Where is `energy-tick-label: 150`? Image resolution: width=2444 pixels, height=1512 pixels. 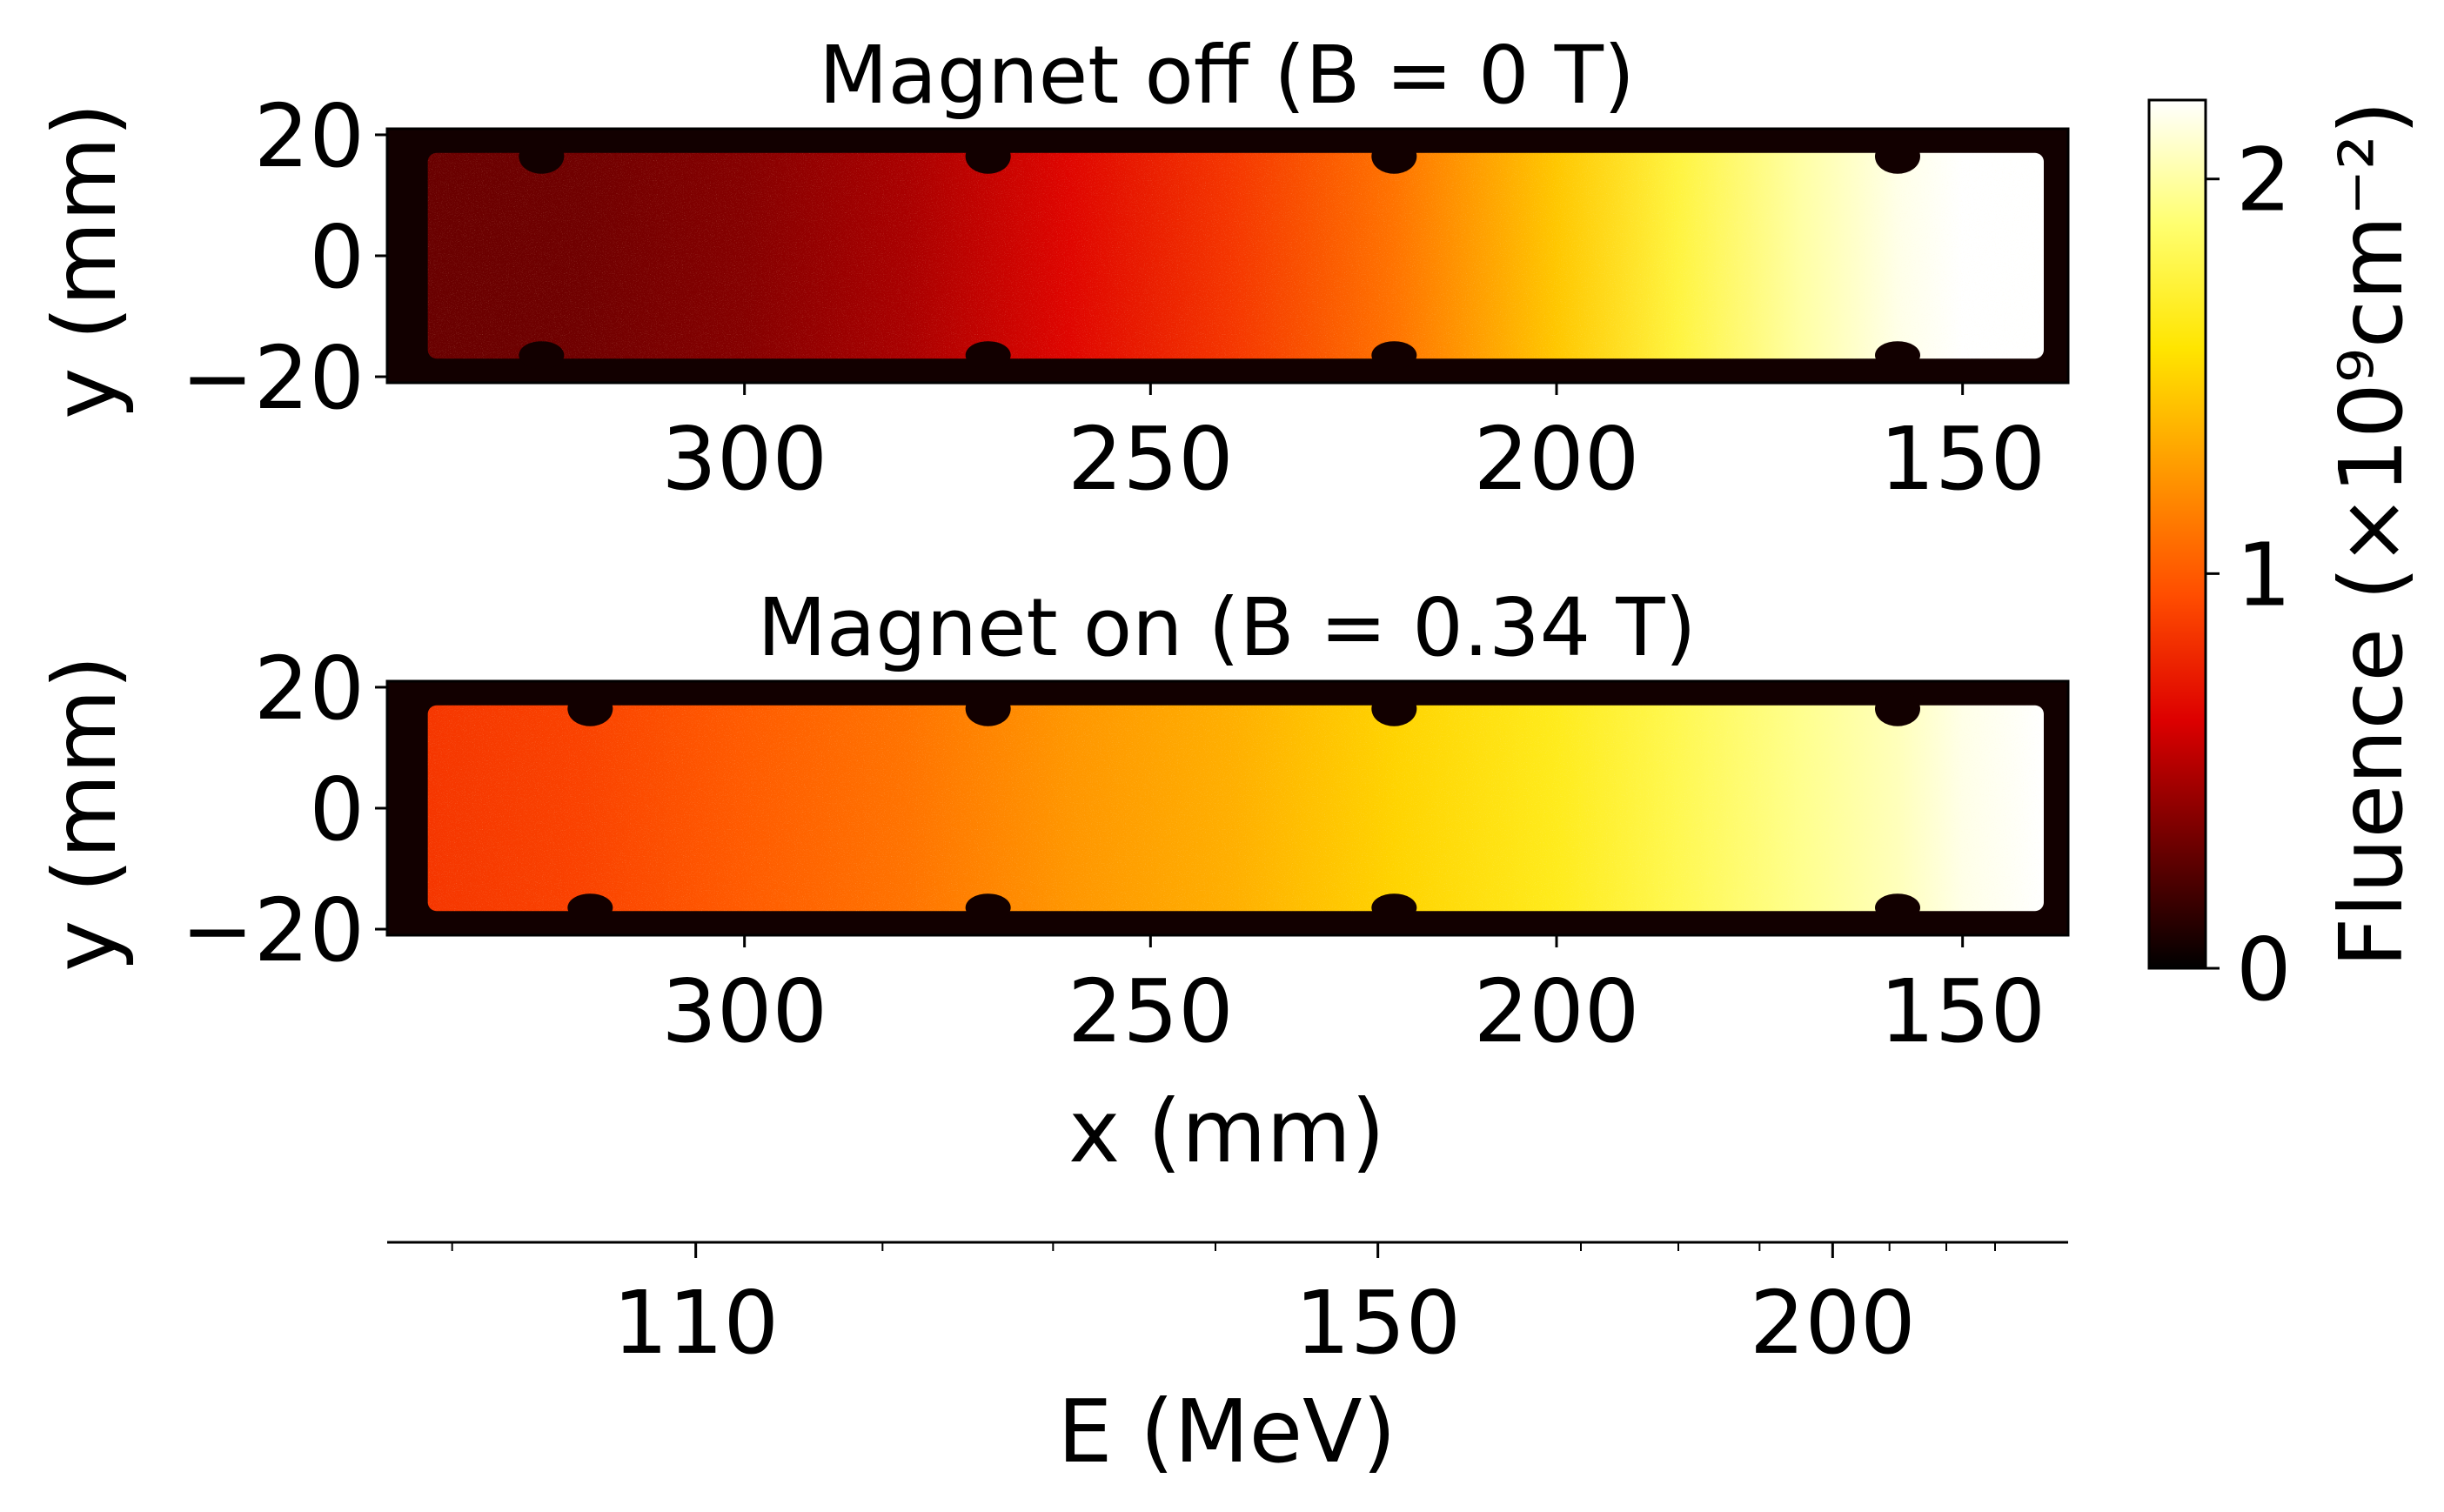 energy-tick-label: 150 is located at coordinates (1378, 1323).